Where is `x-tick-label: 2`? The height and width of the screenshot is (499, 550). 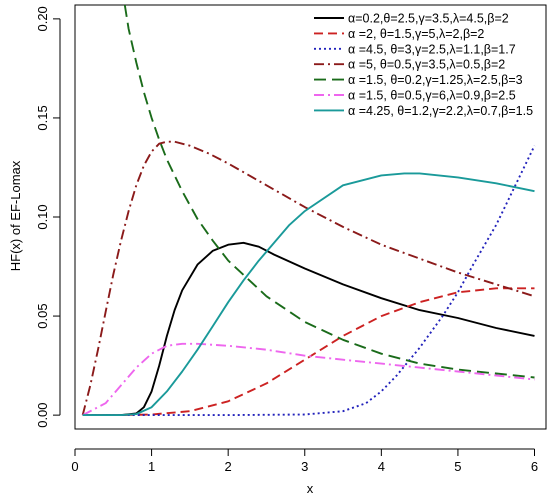 x-tick-label: 2 is located at coordinates (228, 466).